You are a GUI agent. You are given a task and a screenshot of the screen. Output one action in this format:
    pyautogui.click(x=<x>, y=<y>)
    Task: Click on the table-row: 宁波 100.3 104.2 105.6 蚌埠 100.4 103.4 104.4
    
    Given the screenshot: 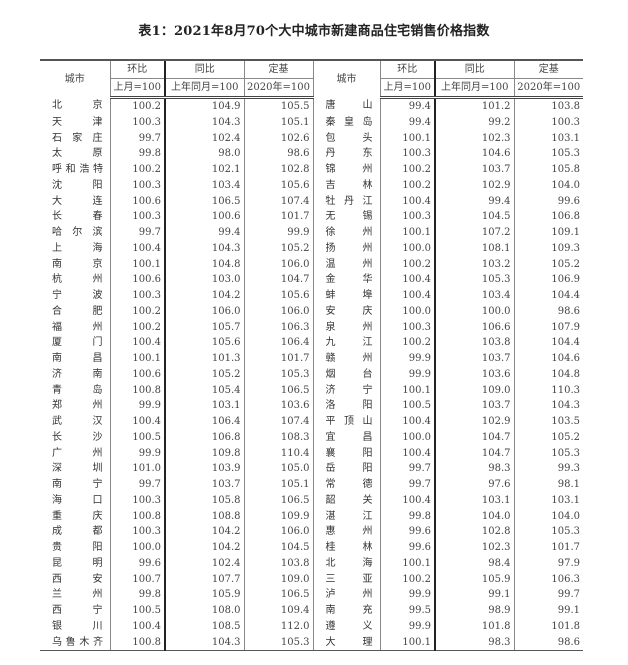 What is the action you would take?
    pyautogui.click(x=311, y=296)
    